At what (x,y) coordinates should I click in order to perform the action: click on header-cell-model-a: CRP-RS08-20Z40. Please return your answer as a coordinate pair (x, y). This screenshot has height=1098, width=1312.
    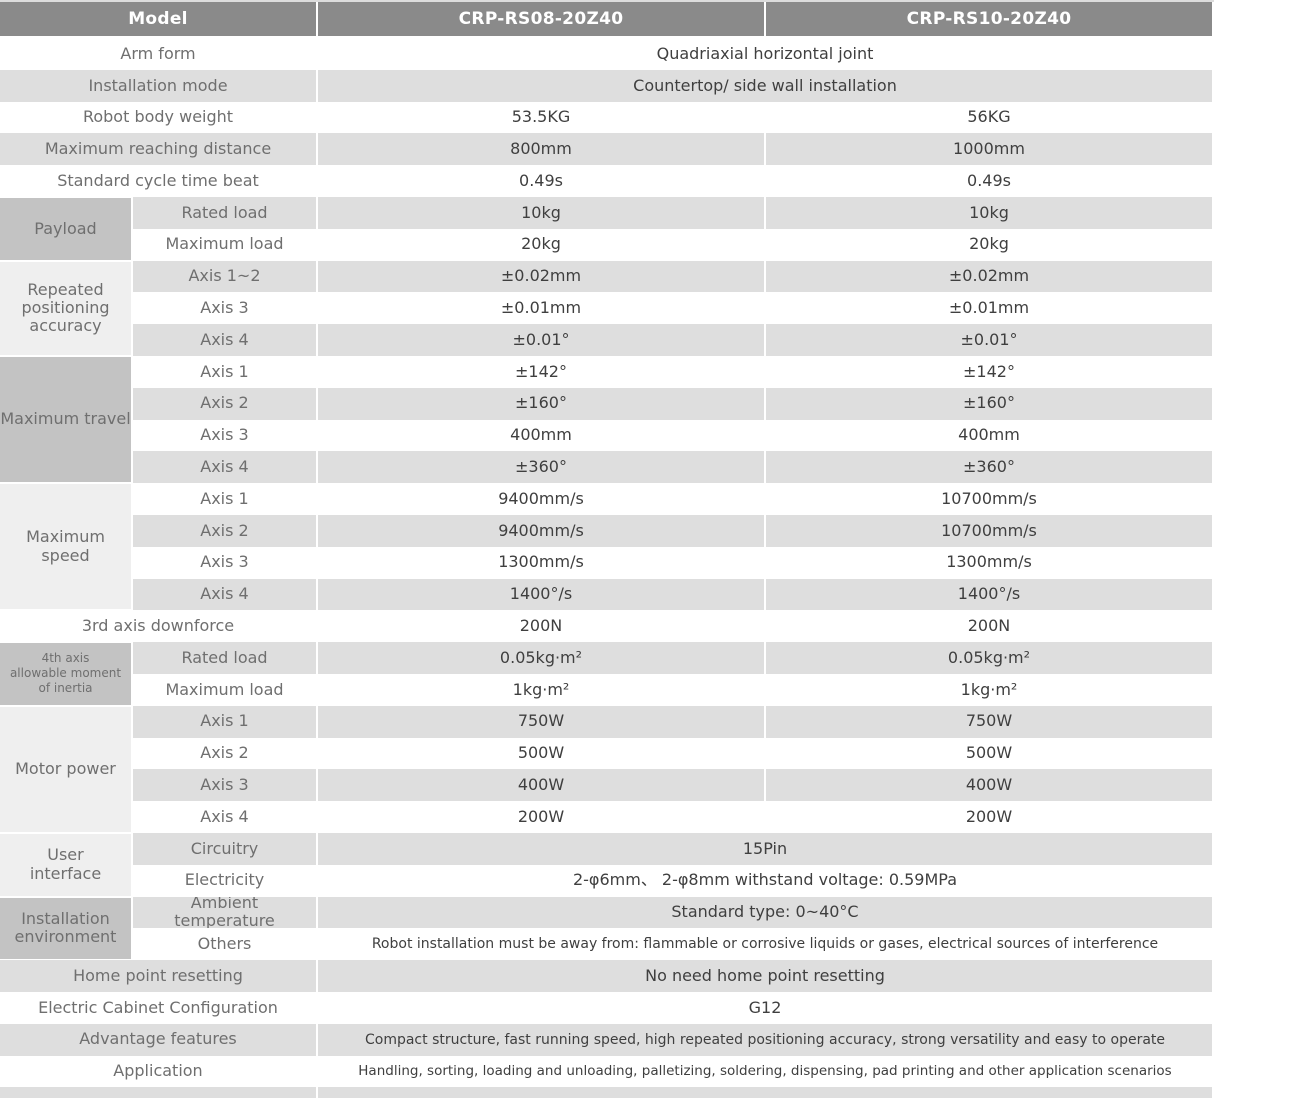
    Looking at the image, I should click on (541, 19).